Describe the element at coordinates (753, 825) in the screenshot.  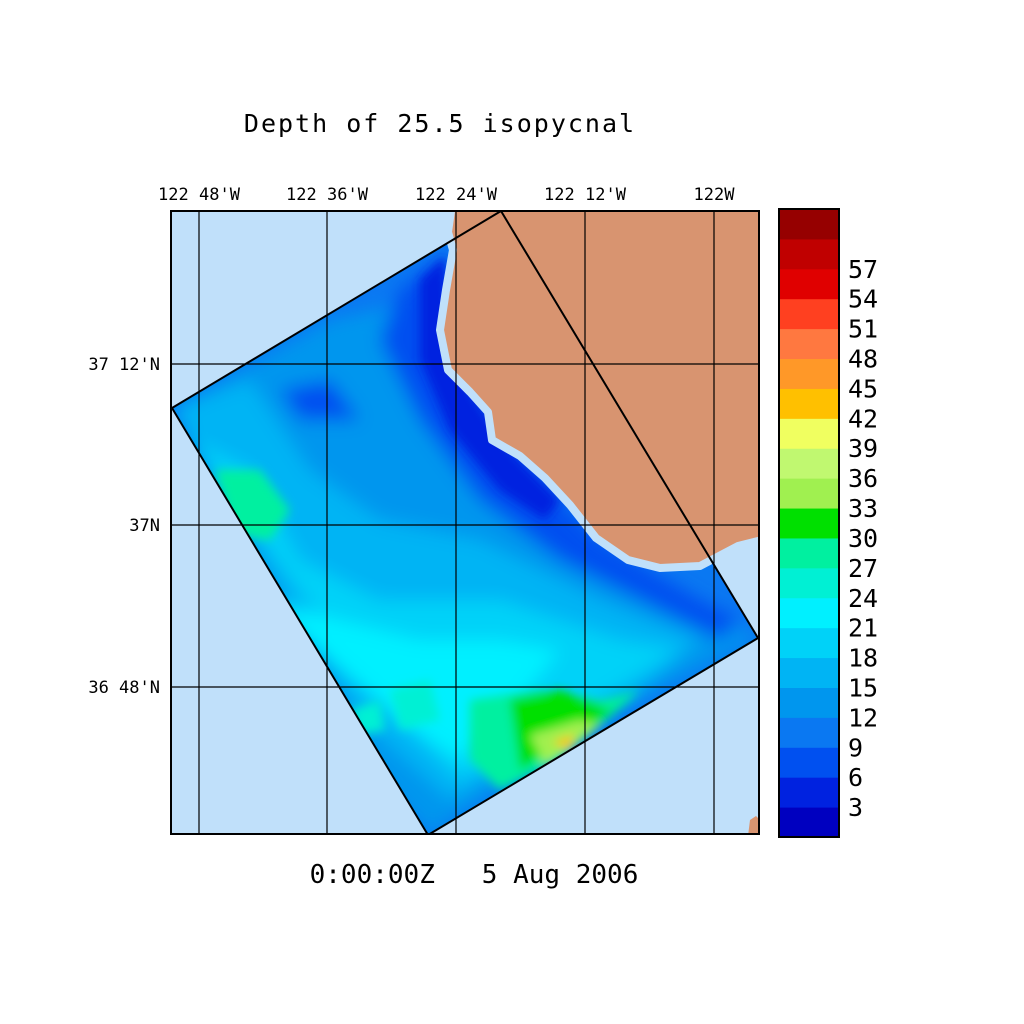
I see `land-mass-small` at that location.